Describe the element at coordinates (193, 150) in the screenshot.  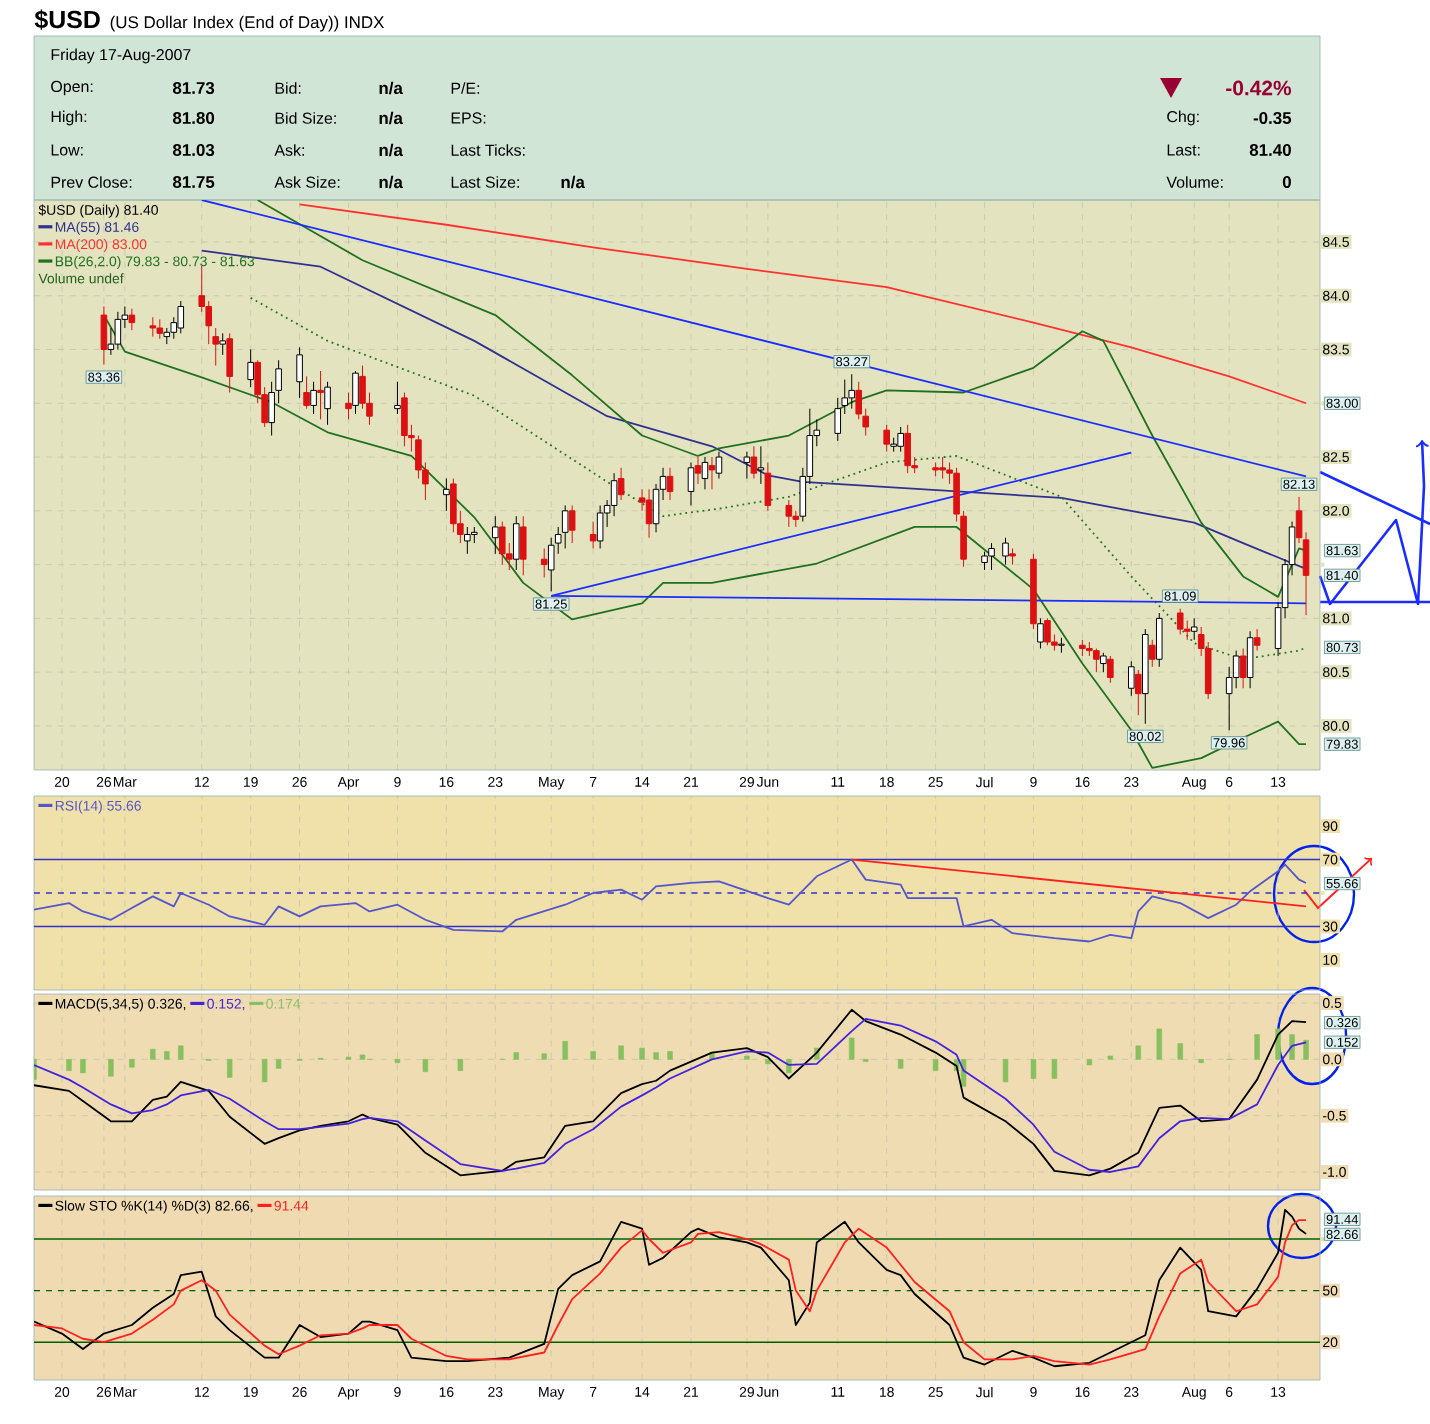
I see `text: 81.03` at that location.